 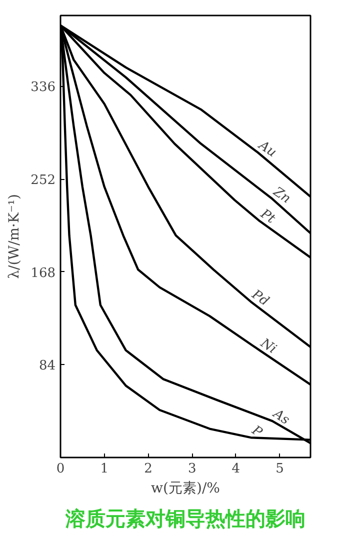 I want to click on y-tick-label: 336, so click(x=43, y=88).